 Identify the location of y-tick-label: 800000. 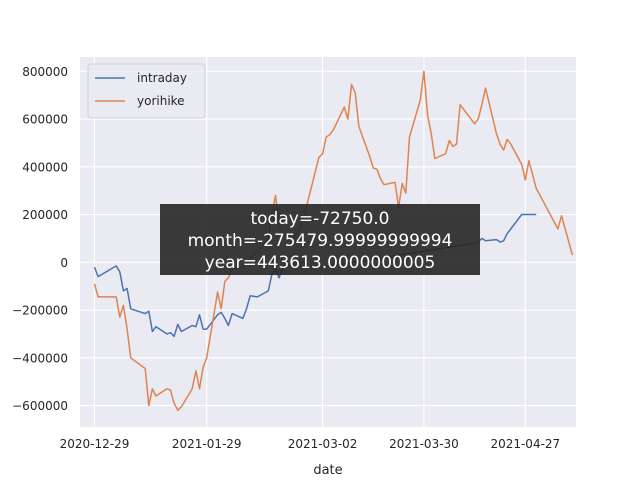
(45, 72).